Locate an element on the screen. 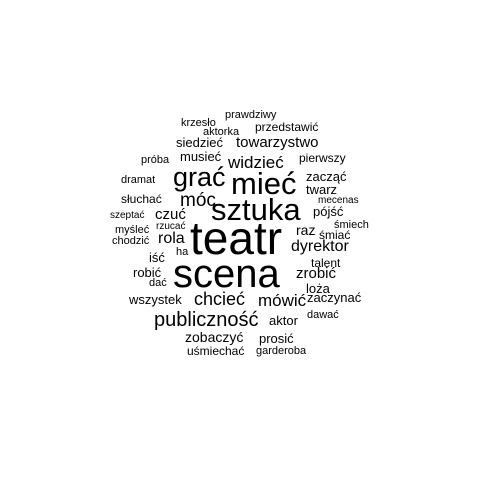 The width and height of the screenshot is (480, 480). word: sztuka is located at coordinates (256, 209).